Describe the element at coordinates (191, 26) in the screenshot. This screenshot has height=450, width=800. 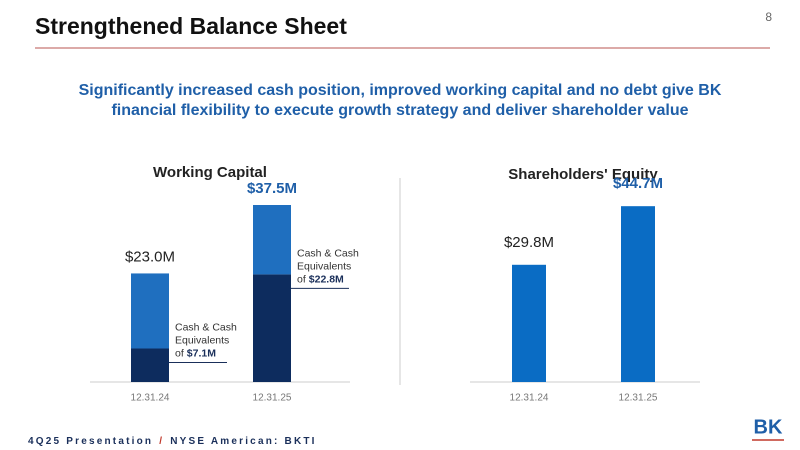
I see `slide-title: Strengthened Balance Sheet` at that location.